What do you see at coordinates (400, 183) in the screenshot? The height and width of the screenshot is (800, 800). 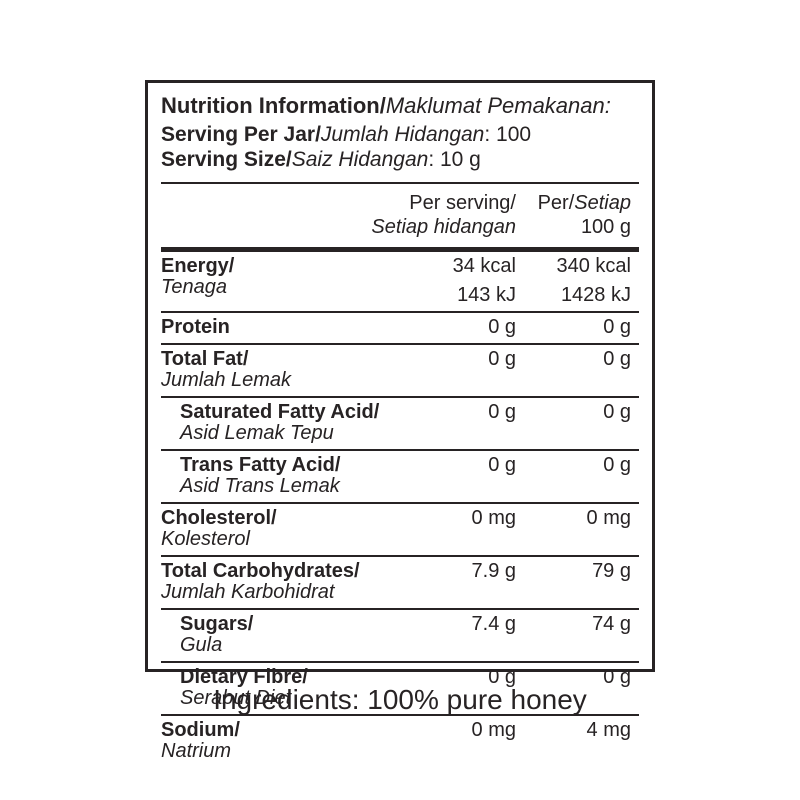 I see `divider-thin` at bounding box center [400, 183].